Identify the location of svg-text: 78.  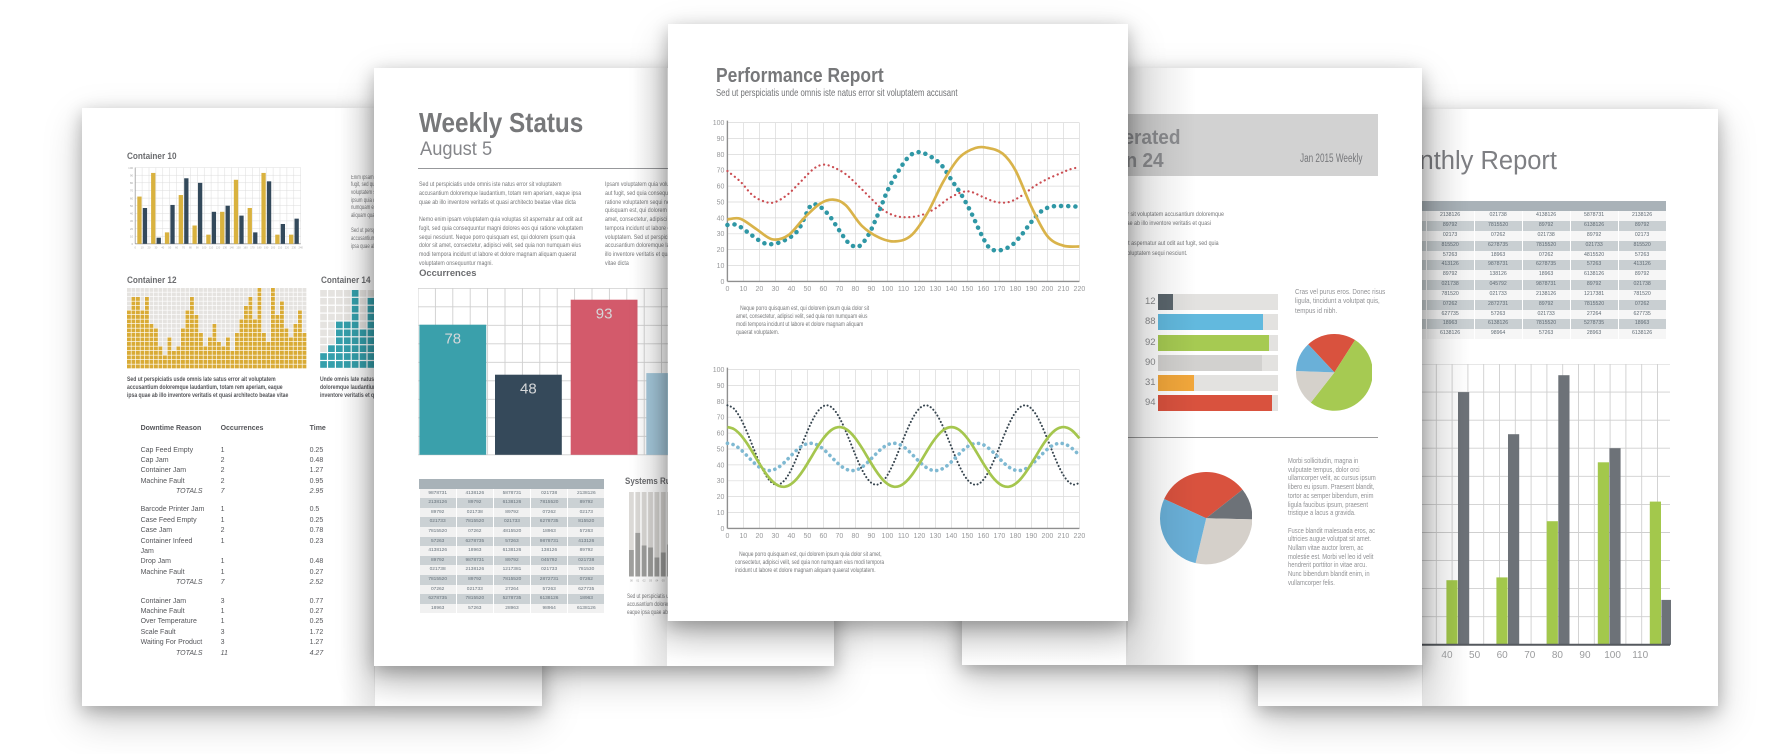
(452, 338).